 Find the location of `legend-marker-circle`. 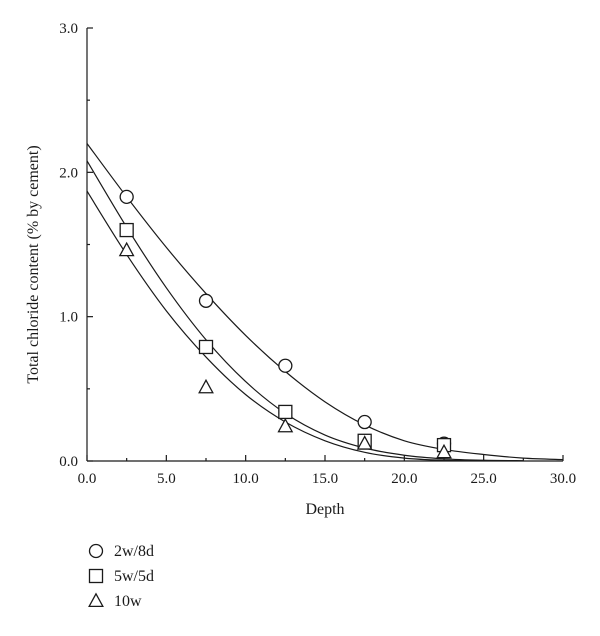

legend-marker-circle is located at coordinates (96, 551).